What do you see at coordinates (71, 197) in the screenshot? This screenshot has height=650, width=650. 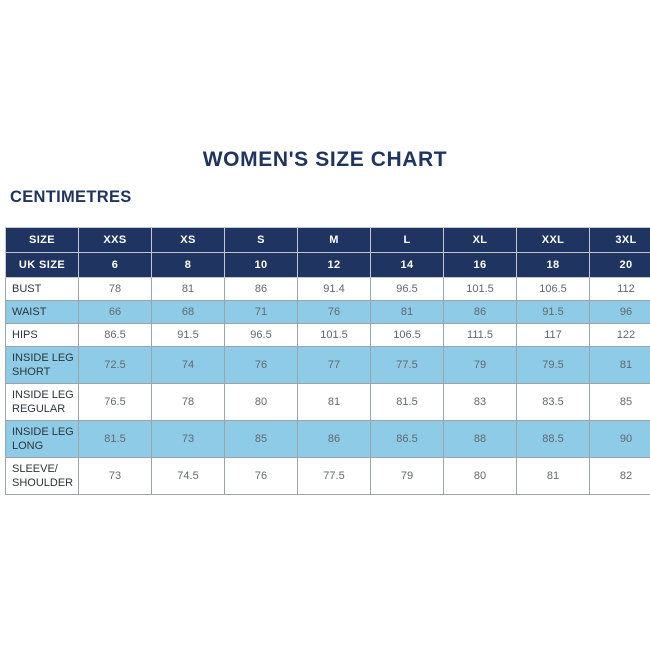 I see `units-label: CENTIMETRES` at bounding box center [71, 197].